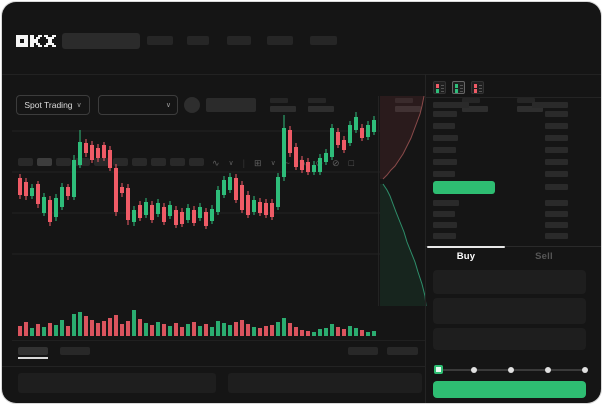  Describe the element at coordinates (214, 366) in the screenshot. I see `bottom-divider` at that location.